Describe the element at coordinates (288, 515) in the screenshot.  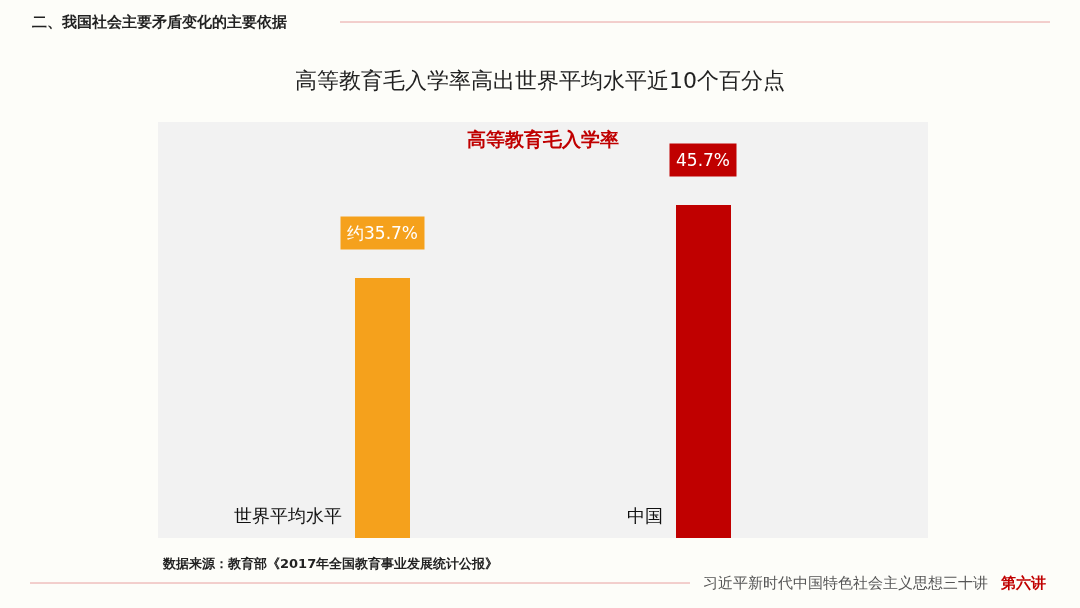
I see `x-tick-label: 世界平均水平` at that location.